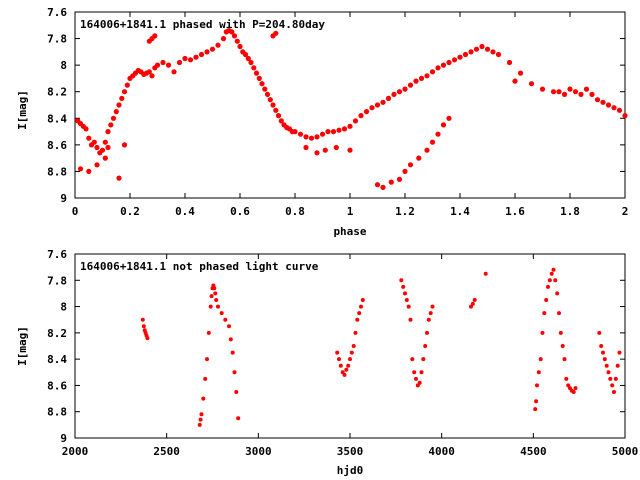 The width and height of the screenshot is (640, 480). What do you see at coordinates (57, 39) in the screenshot?
I see `y-tick-label: 7.8` at bounding box center [57, 39].